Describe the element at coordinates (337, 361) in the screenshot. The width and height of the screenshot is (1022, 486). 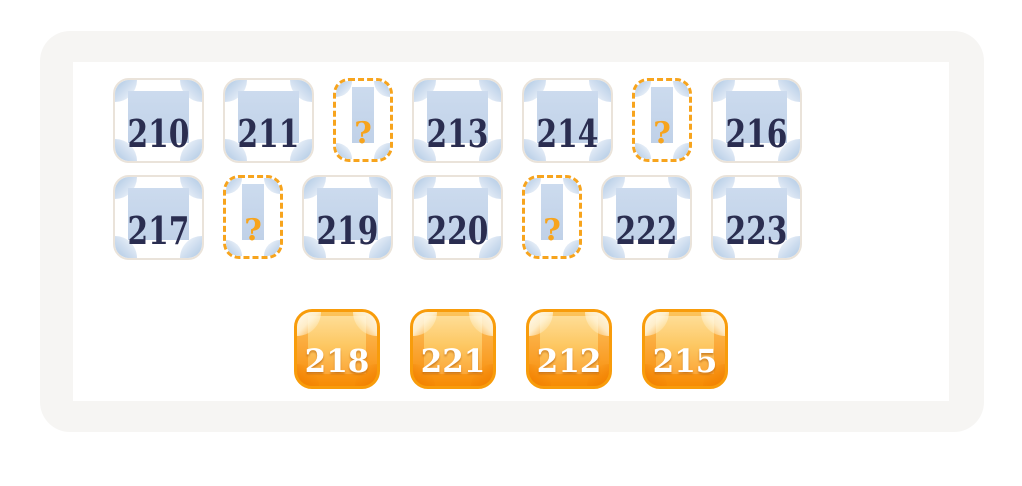
I see `chip-number: 218` at that location.